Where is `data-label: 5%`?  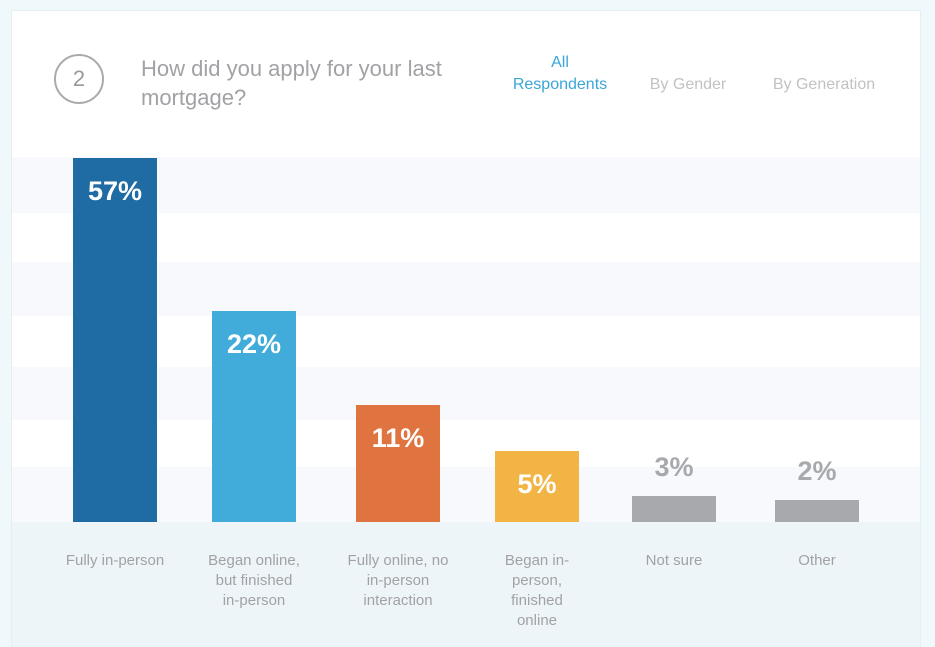 data-label: 5% is located at coordinates (537, 484).